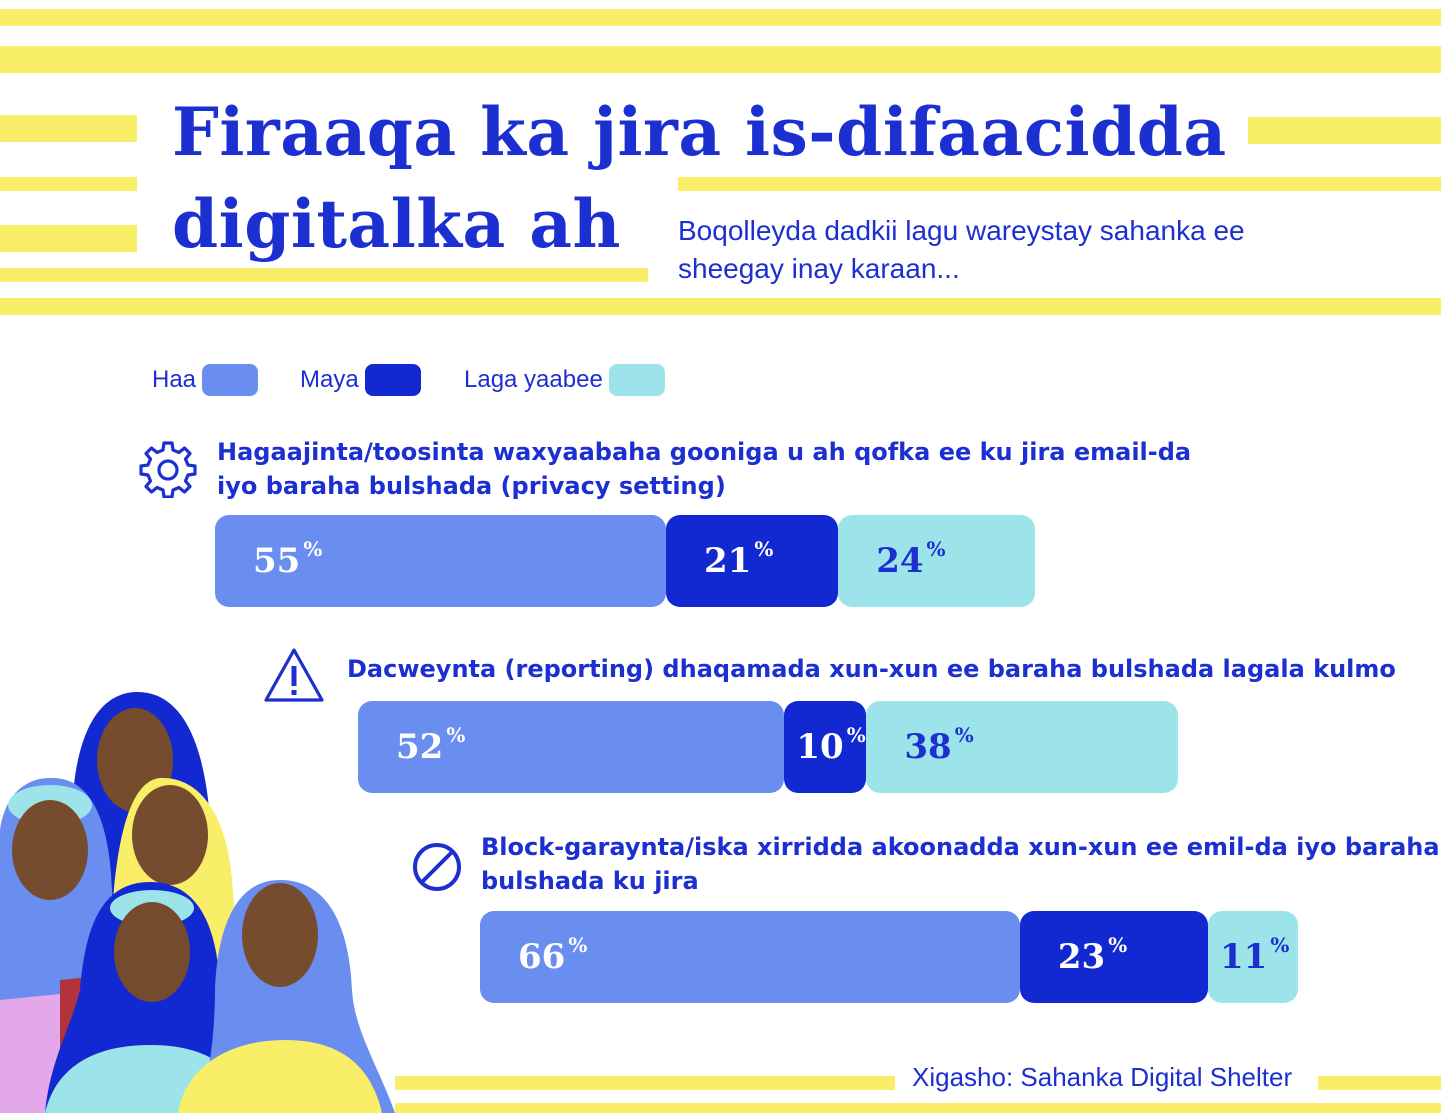  I want to click on bar-segment-maya: 10%, so click(825, 747).